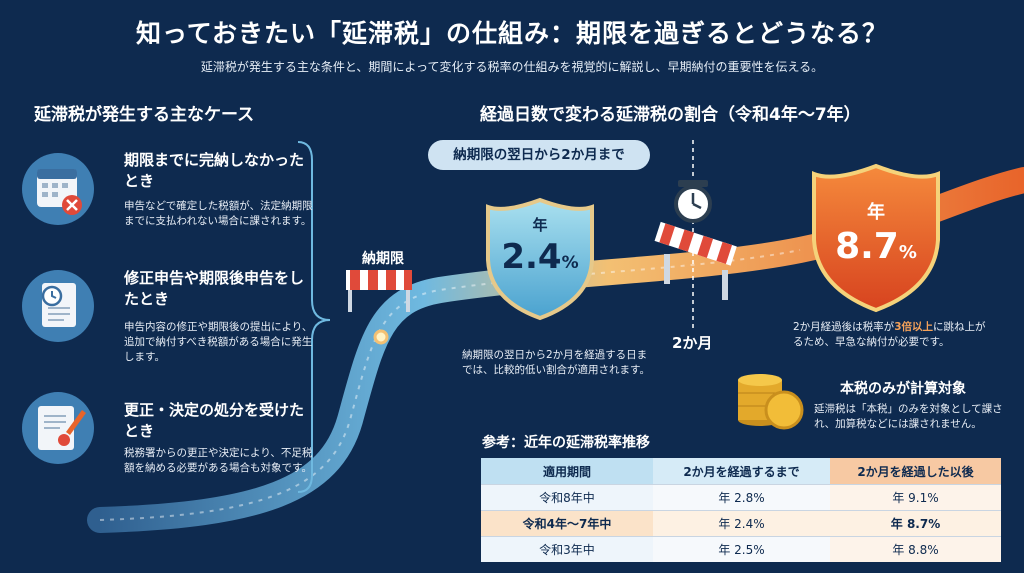 This screenshot has width=1024, height=573. I want to click on deadline-barrier, so click(379, 291).